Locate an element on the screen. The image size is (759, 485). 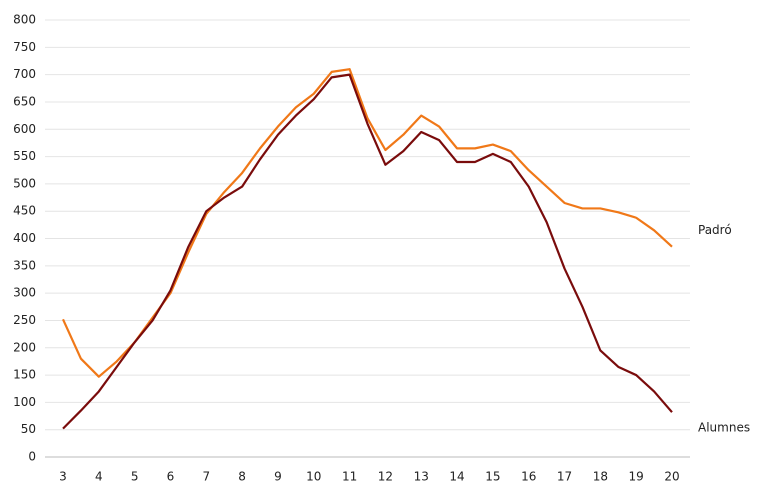
y-tick-label: 650 is located at coordinates (24, 101).